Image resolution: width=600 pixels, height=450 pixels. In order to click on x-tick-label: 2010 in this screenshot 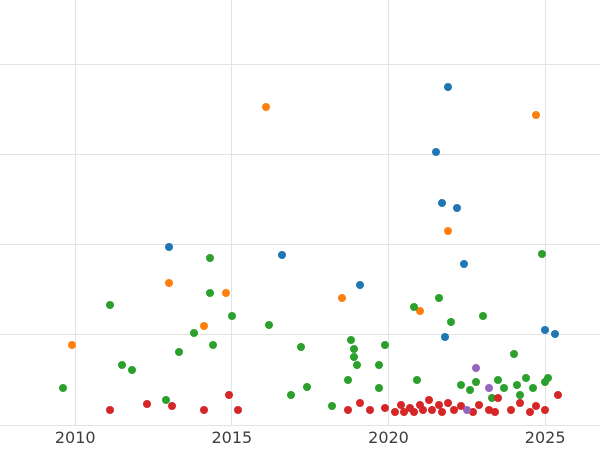, I will do `click(75, 437)`.